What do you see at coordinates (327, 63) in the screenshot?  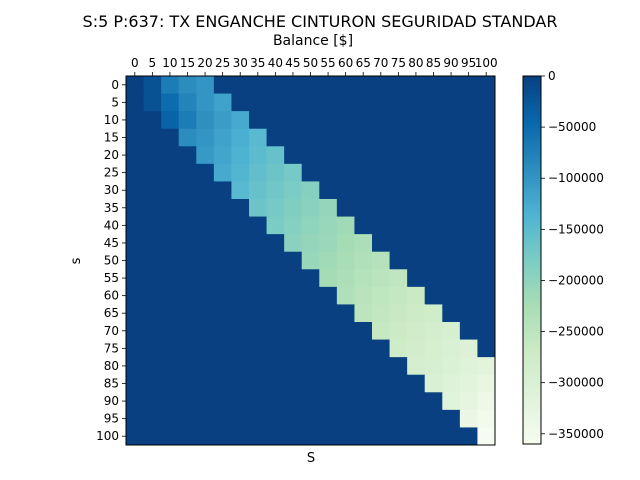 I see `x-tick-label: 55` at bounding box center [327, 63].